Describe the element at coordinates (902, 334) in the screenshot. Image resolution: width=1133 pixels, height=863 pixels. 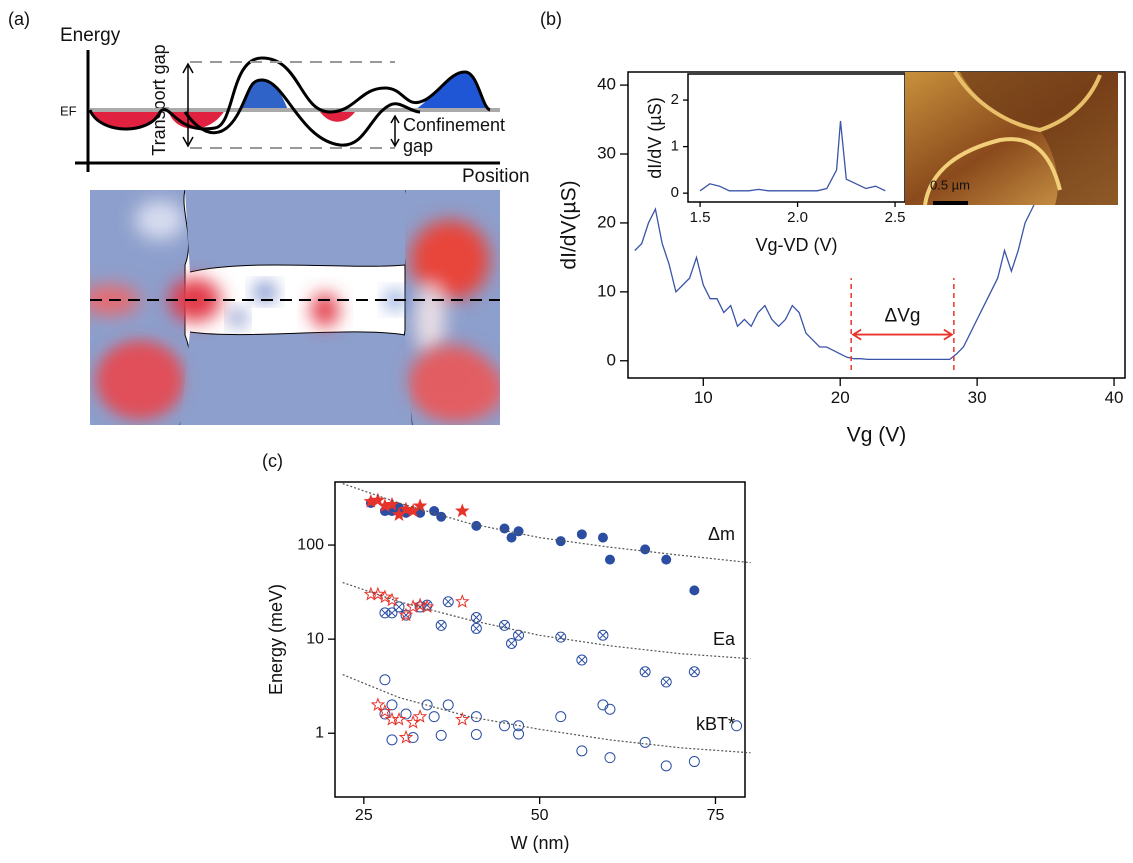
I see `range-arrow` at that location.